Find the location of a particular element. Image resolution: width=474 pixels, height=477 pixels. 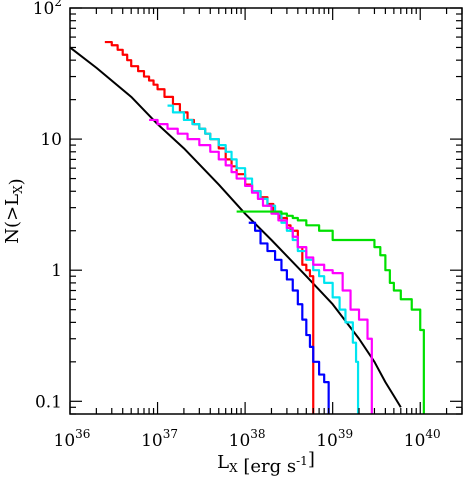

y-tick-label: 0.1 is located at coordinates (48, 402).